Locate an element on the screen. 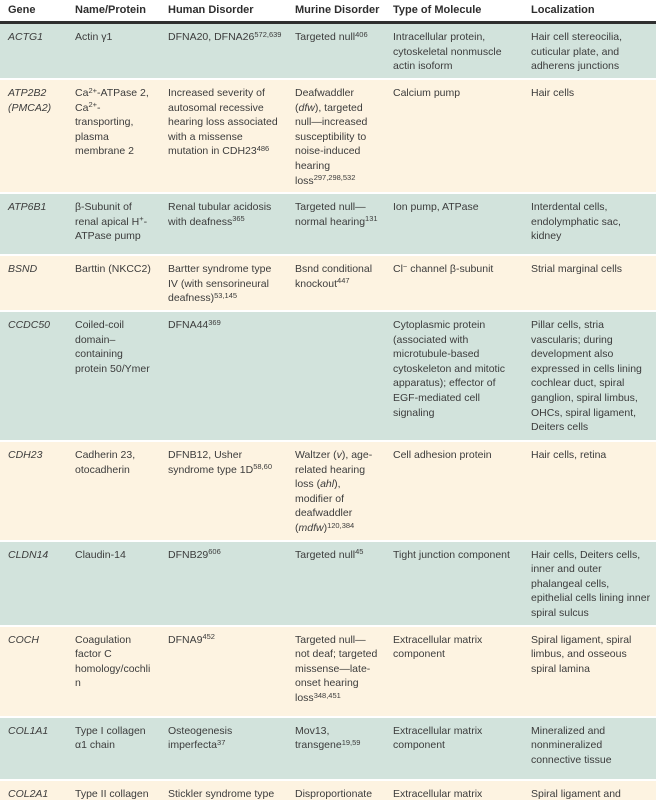  column-header-murine_disorder: Murine Disorder is located at coordinates (336, 12).